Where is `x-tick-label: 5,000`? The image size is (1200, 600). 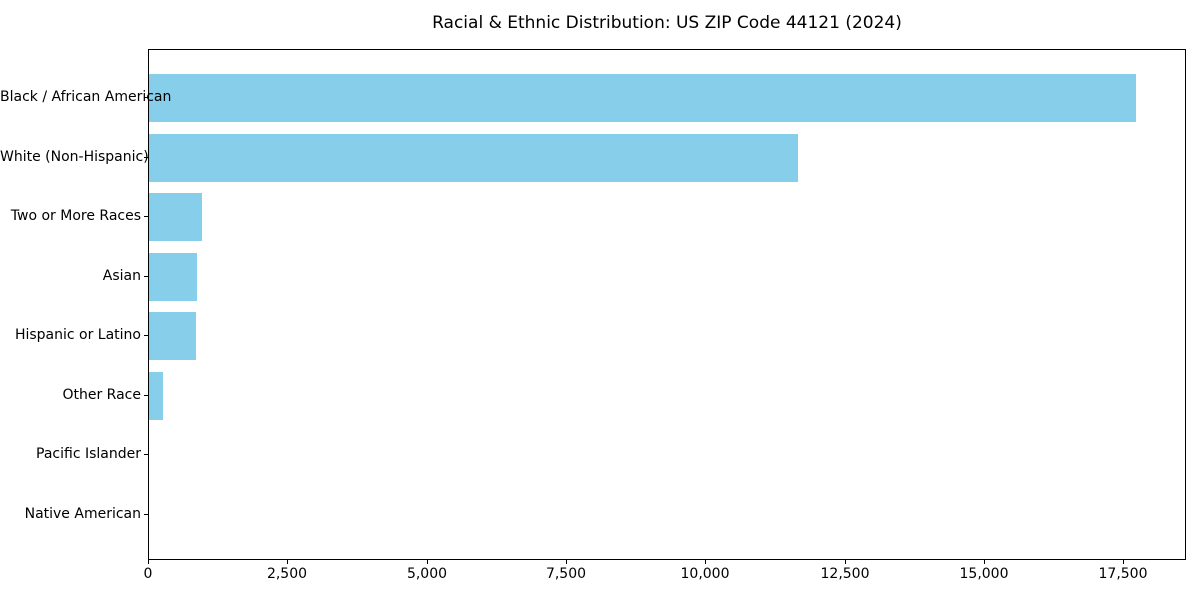
x-tick-label: 5,000 is located at coordinates (427, 574).